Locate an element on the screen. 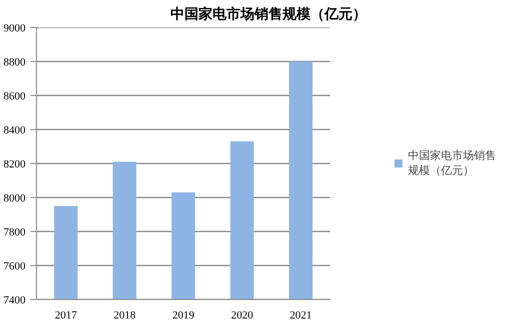  y-tick-label: 8600 is located at coordinates (15, 96).